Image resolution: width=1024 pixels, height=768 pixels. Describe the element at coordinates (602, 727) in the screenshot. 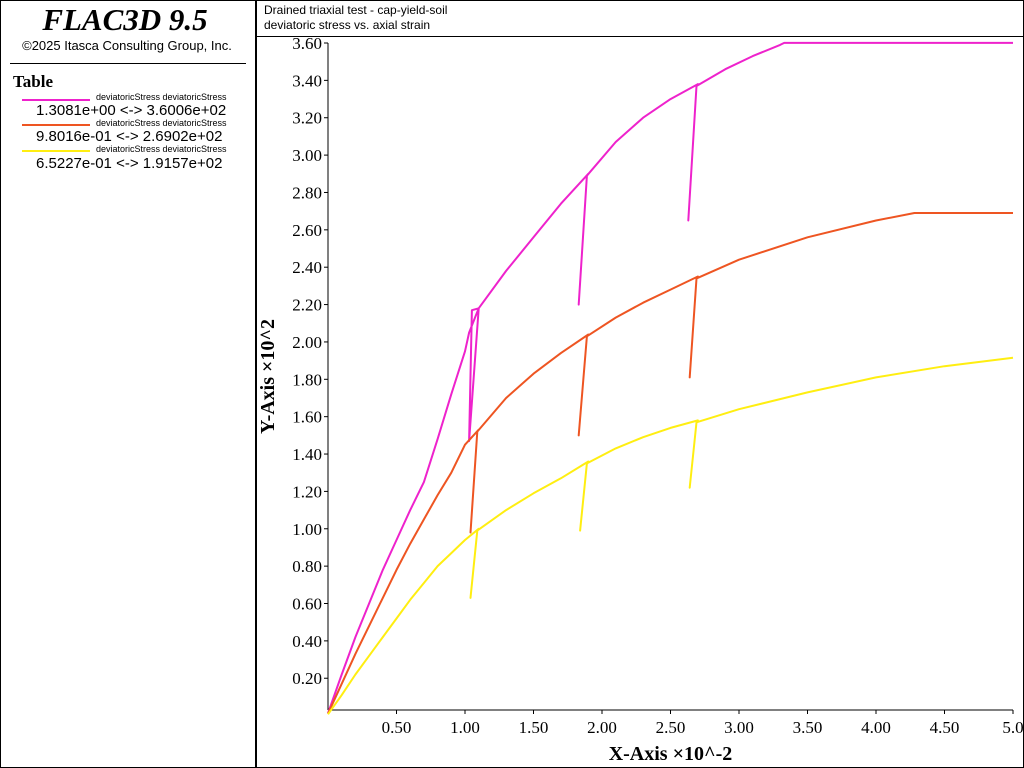

I see `x-tick-label: 2.00` at that location.